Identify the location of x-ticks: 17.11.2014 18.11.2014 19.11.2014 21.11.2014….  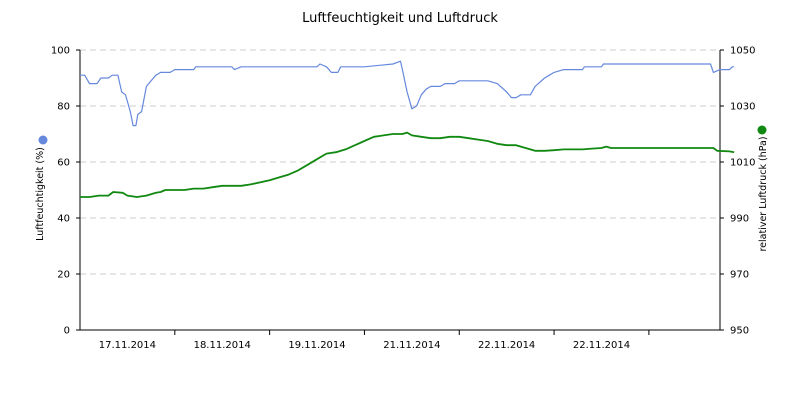
(374, 340).